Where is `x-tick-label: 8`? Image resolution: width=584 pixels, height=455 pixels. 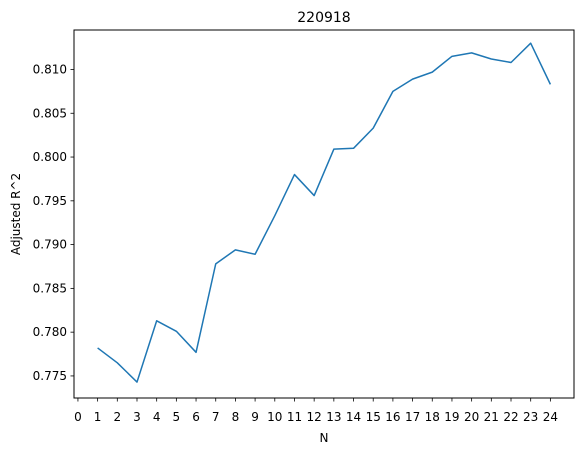
x-tick-label: 8 is located at coordinates (236, 417).